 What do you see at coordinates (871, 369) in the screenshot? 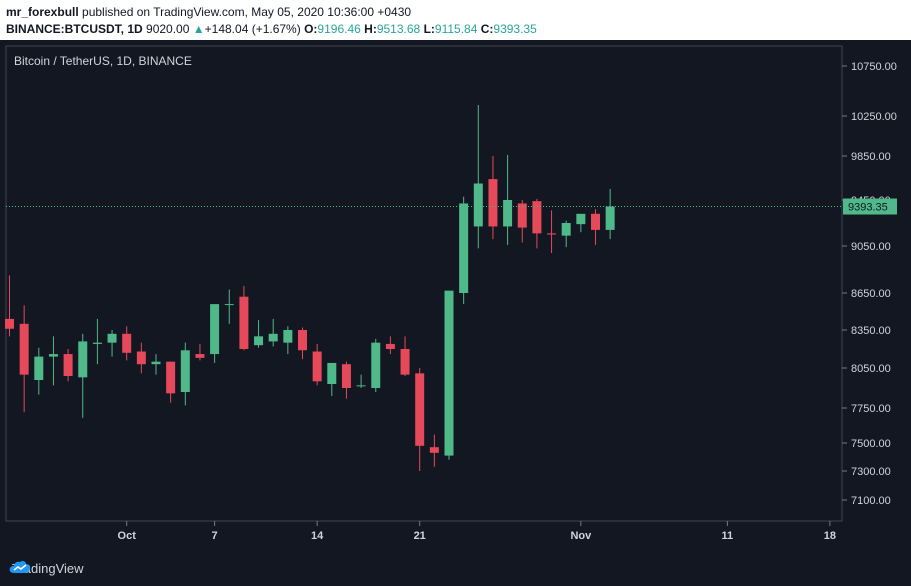
I see `y-tick-label: 8050.00` at bounding box center [871, 369].